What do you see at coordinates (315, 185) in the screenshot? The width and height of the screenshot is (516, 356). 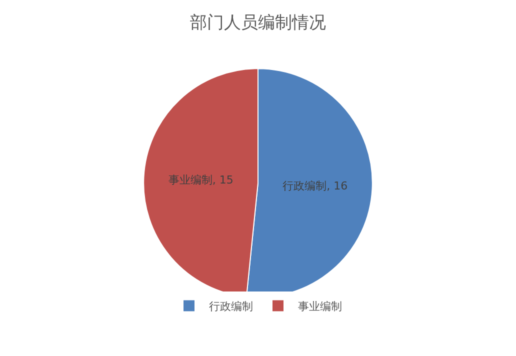 I see `data-label: 行政编制, 16` at bounding box center [315, 185].